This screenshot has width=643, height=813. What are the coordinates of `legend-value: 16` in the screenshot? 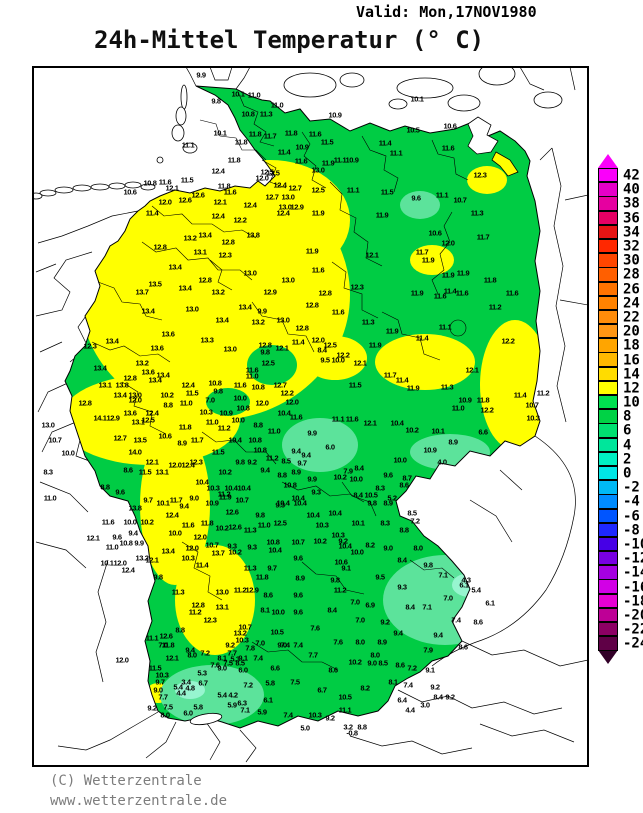 It's located at (631, 359).